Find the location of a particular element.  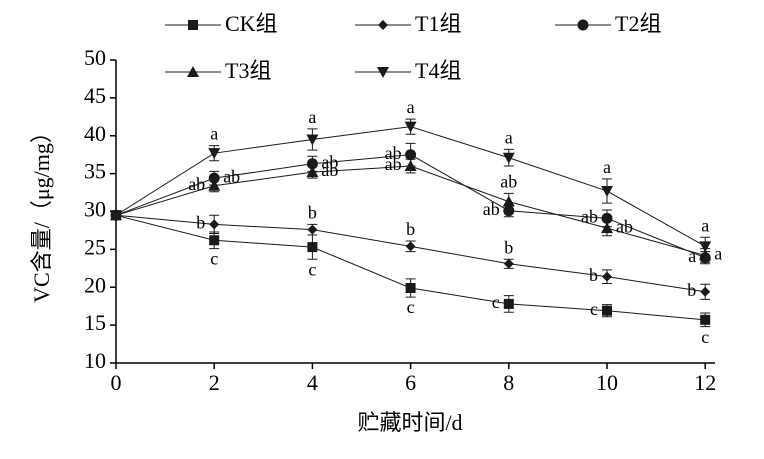

y-tick-label: 40 is located at coordinates (95, 133).